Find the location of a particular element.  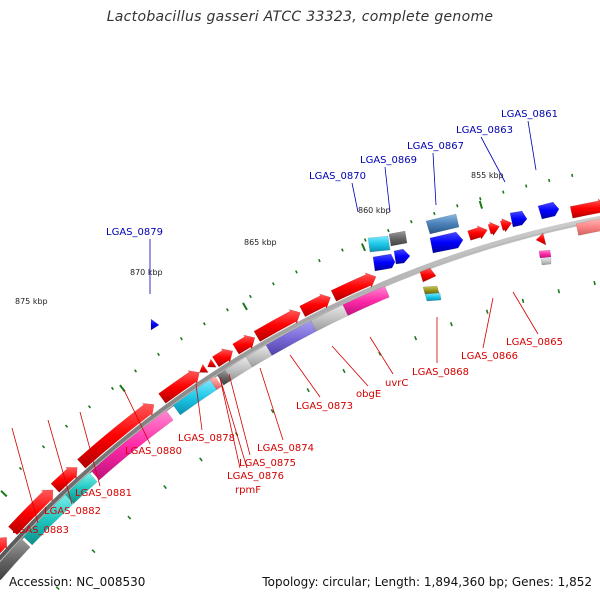

gene-label: uvrC is located at coordinates (396, 383).